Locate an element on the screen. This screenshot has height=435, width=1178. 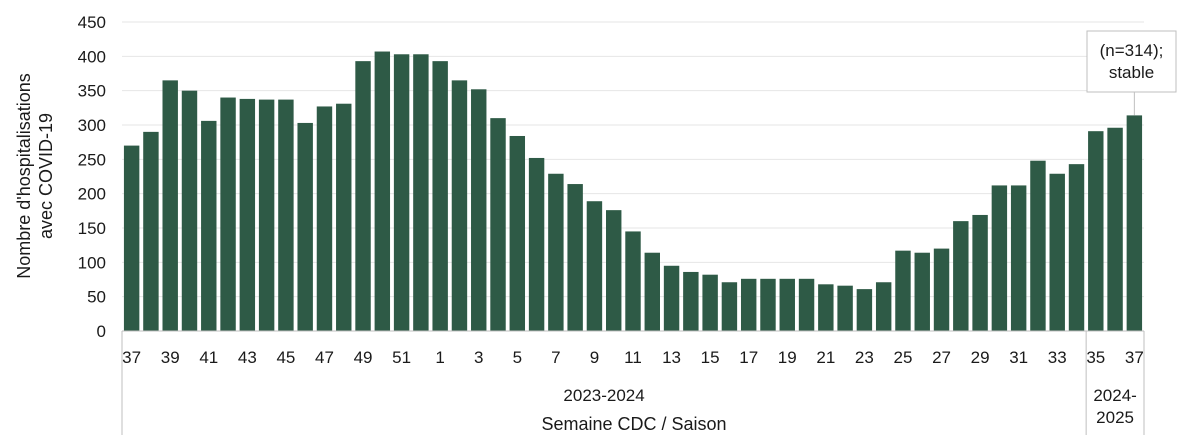
y-tick-label: 200 is located at coordinates (92, 194).